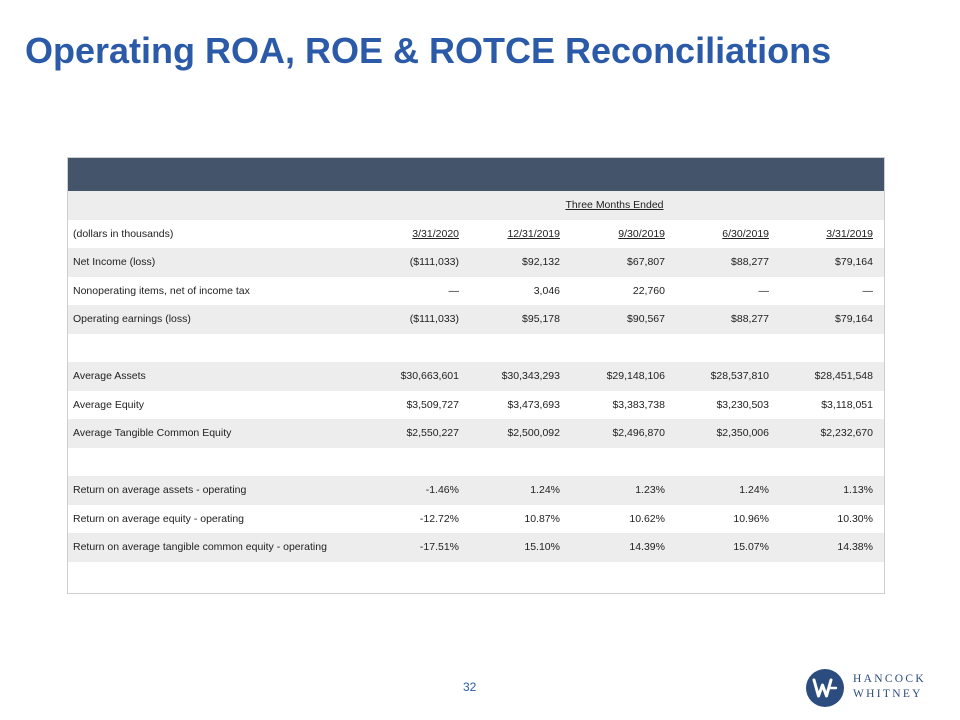 The height and width of the screenshot is (720, 960). I want to click on cell-value: $90,567, so click(646, 319).